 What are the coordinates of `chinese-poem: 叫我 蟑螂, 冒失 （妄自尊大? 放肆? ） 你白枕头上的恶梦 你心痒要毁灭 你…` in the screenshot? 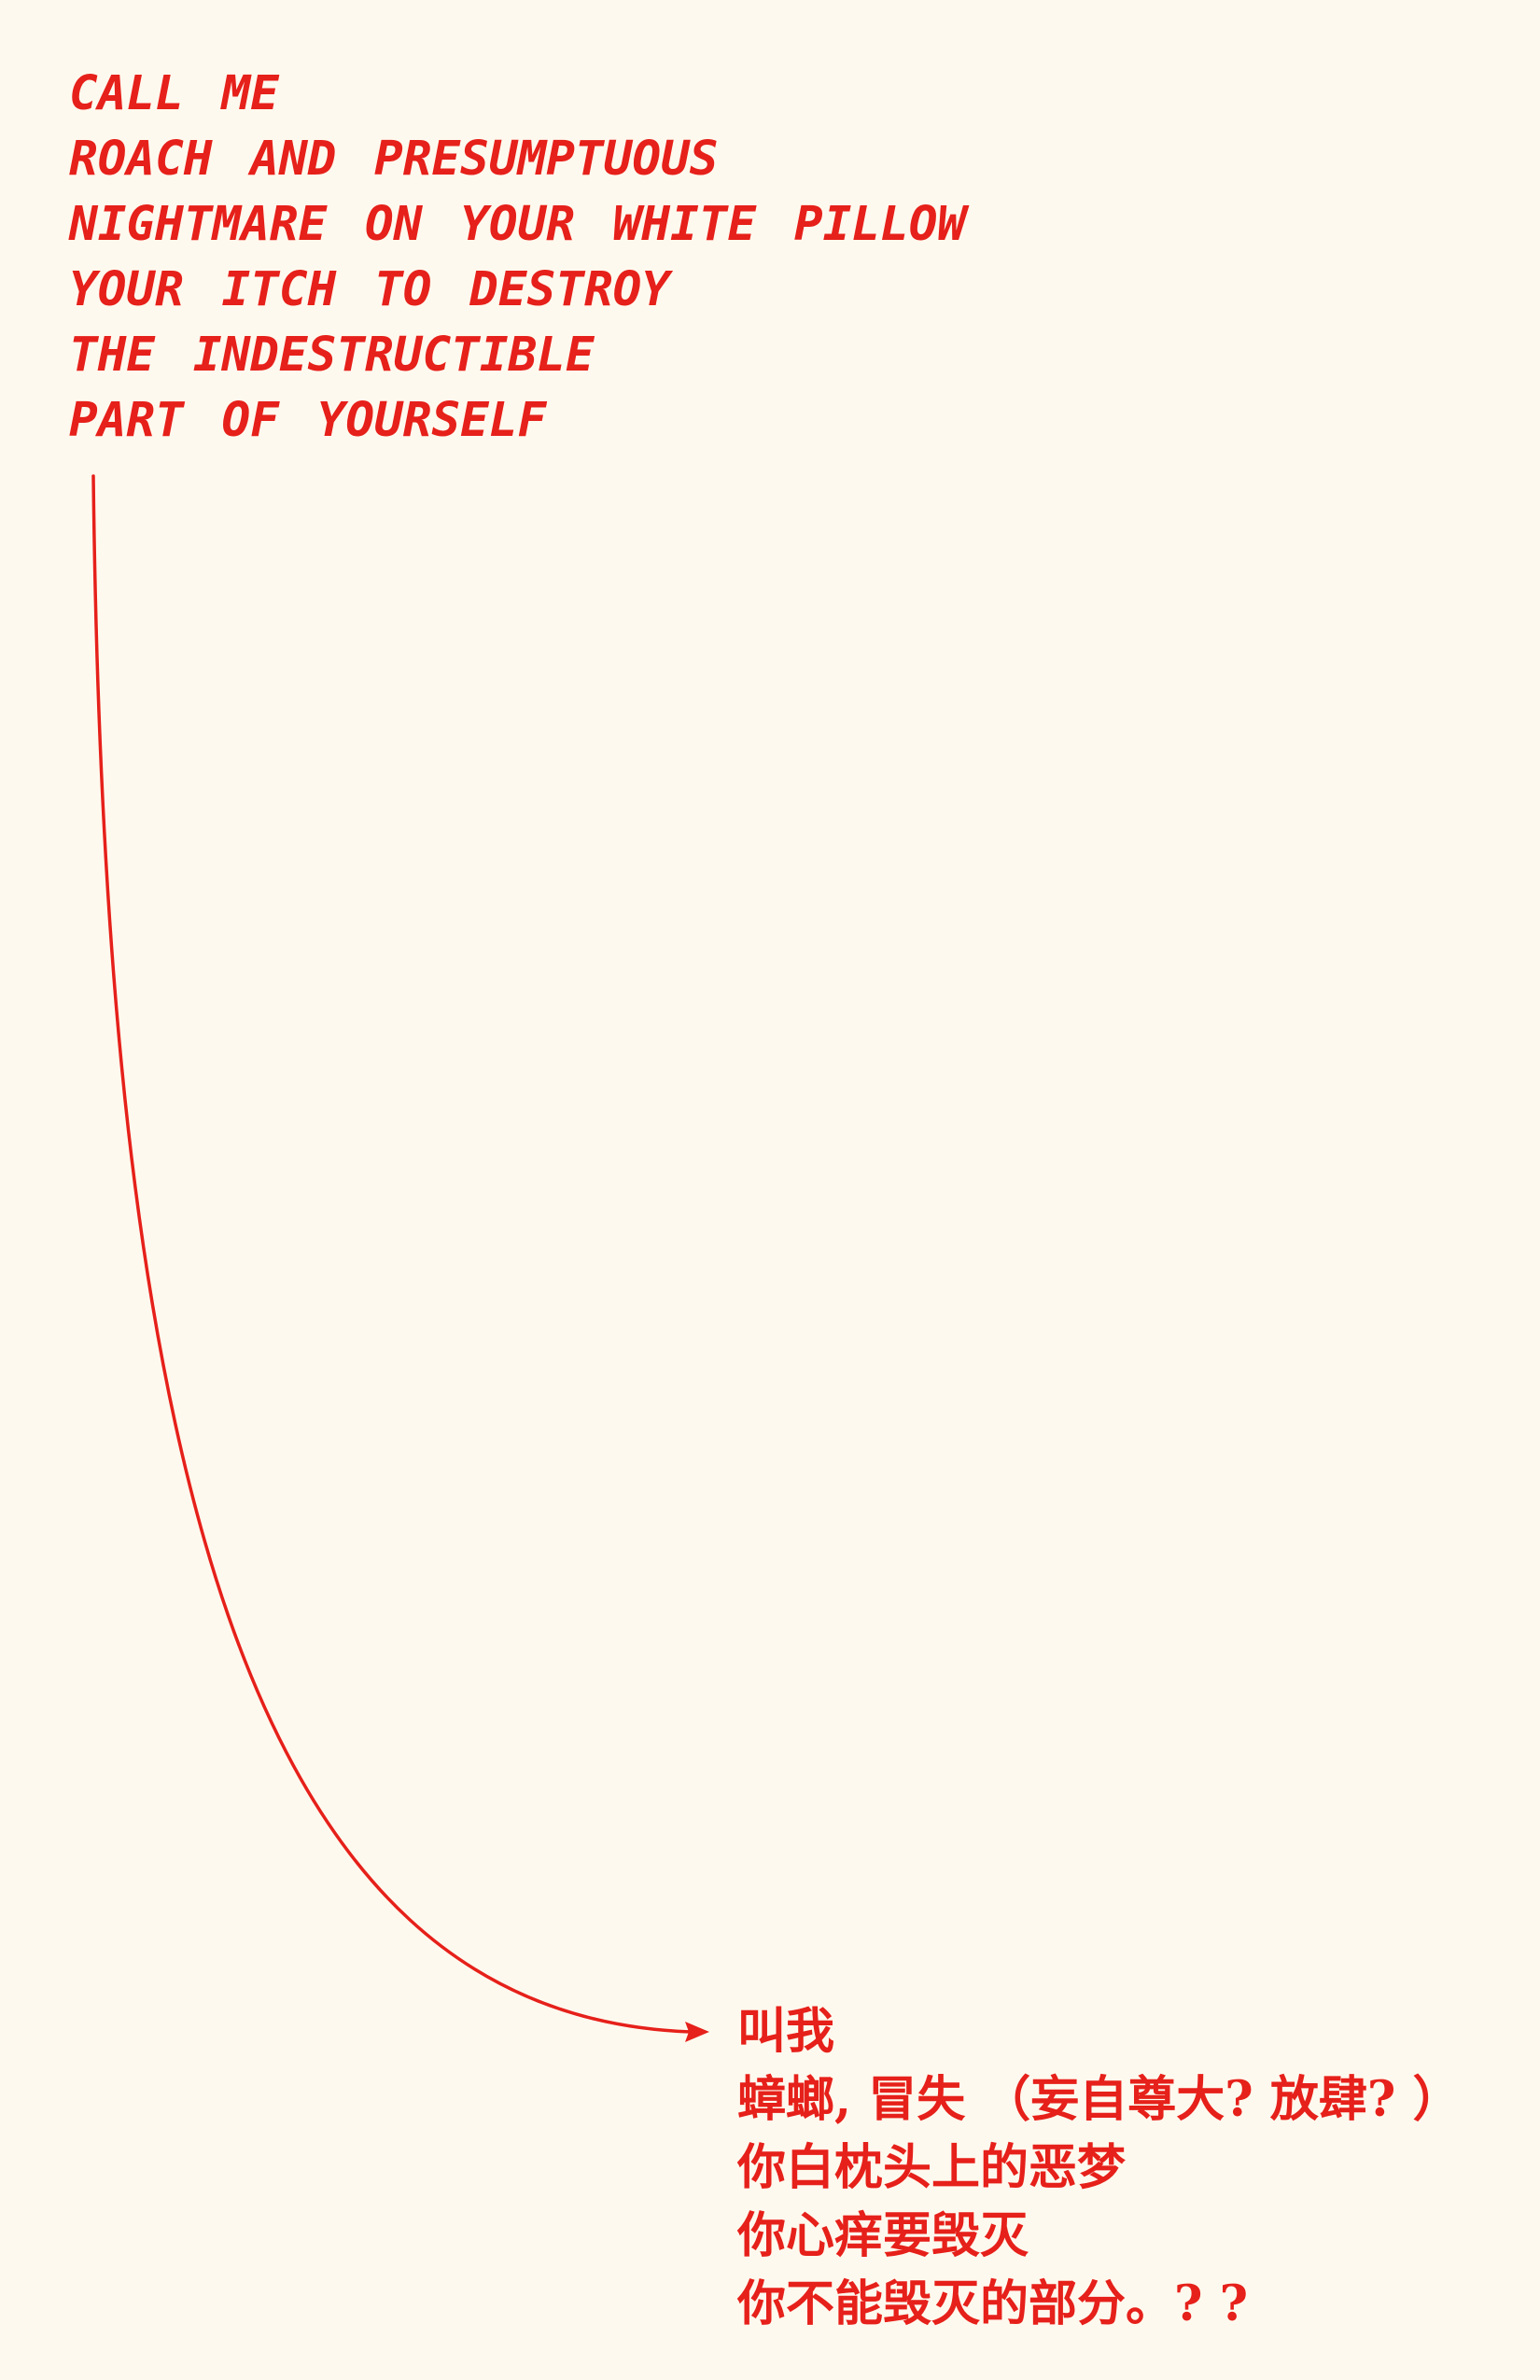 It's located at (1099, 2167).